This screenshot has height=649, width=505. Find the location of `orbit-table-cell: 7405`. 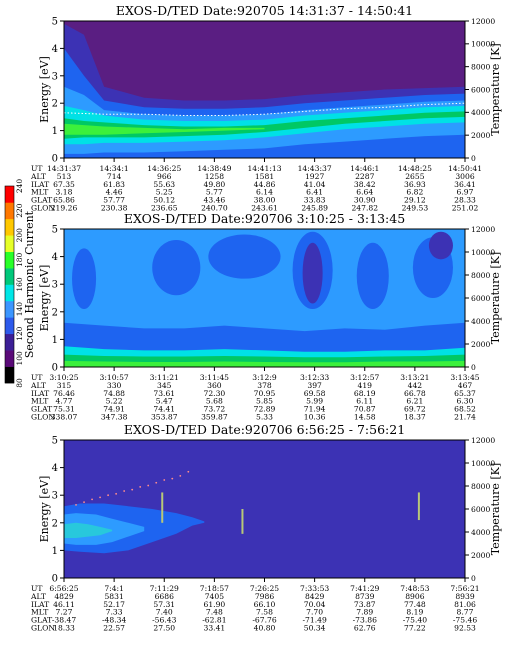

orbit-table-cell: 7405 is located at coordinates (214, 596).